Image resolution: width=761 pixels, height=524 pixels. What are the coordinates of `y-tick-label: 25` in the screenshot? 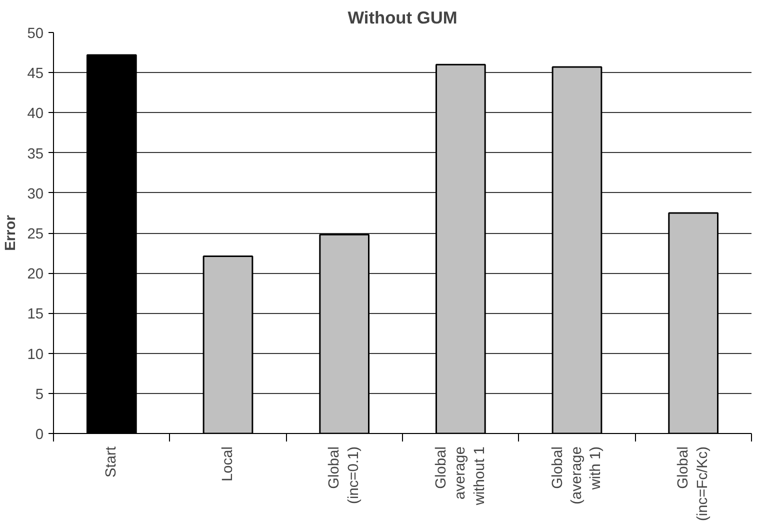 It's located at (35, 234).